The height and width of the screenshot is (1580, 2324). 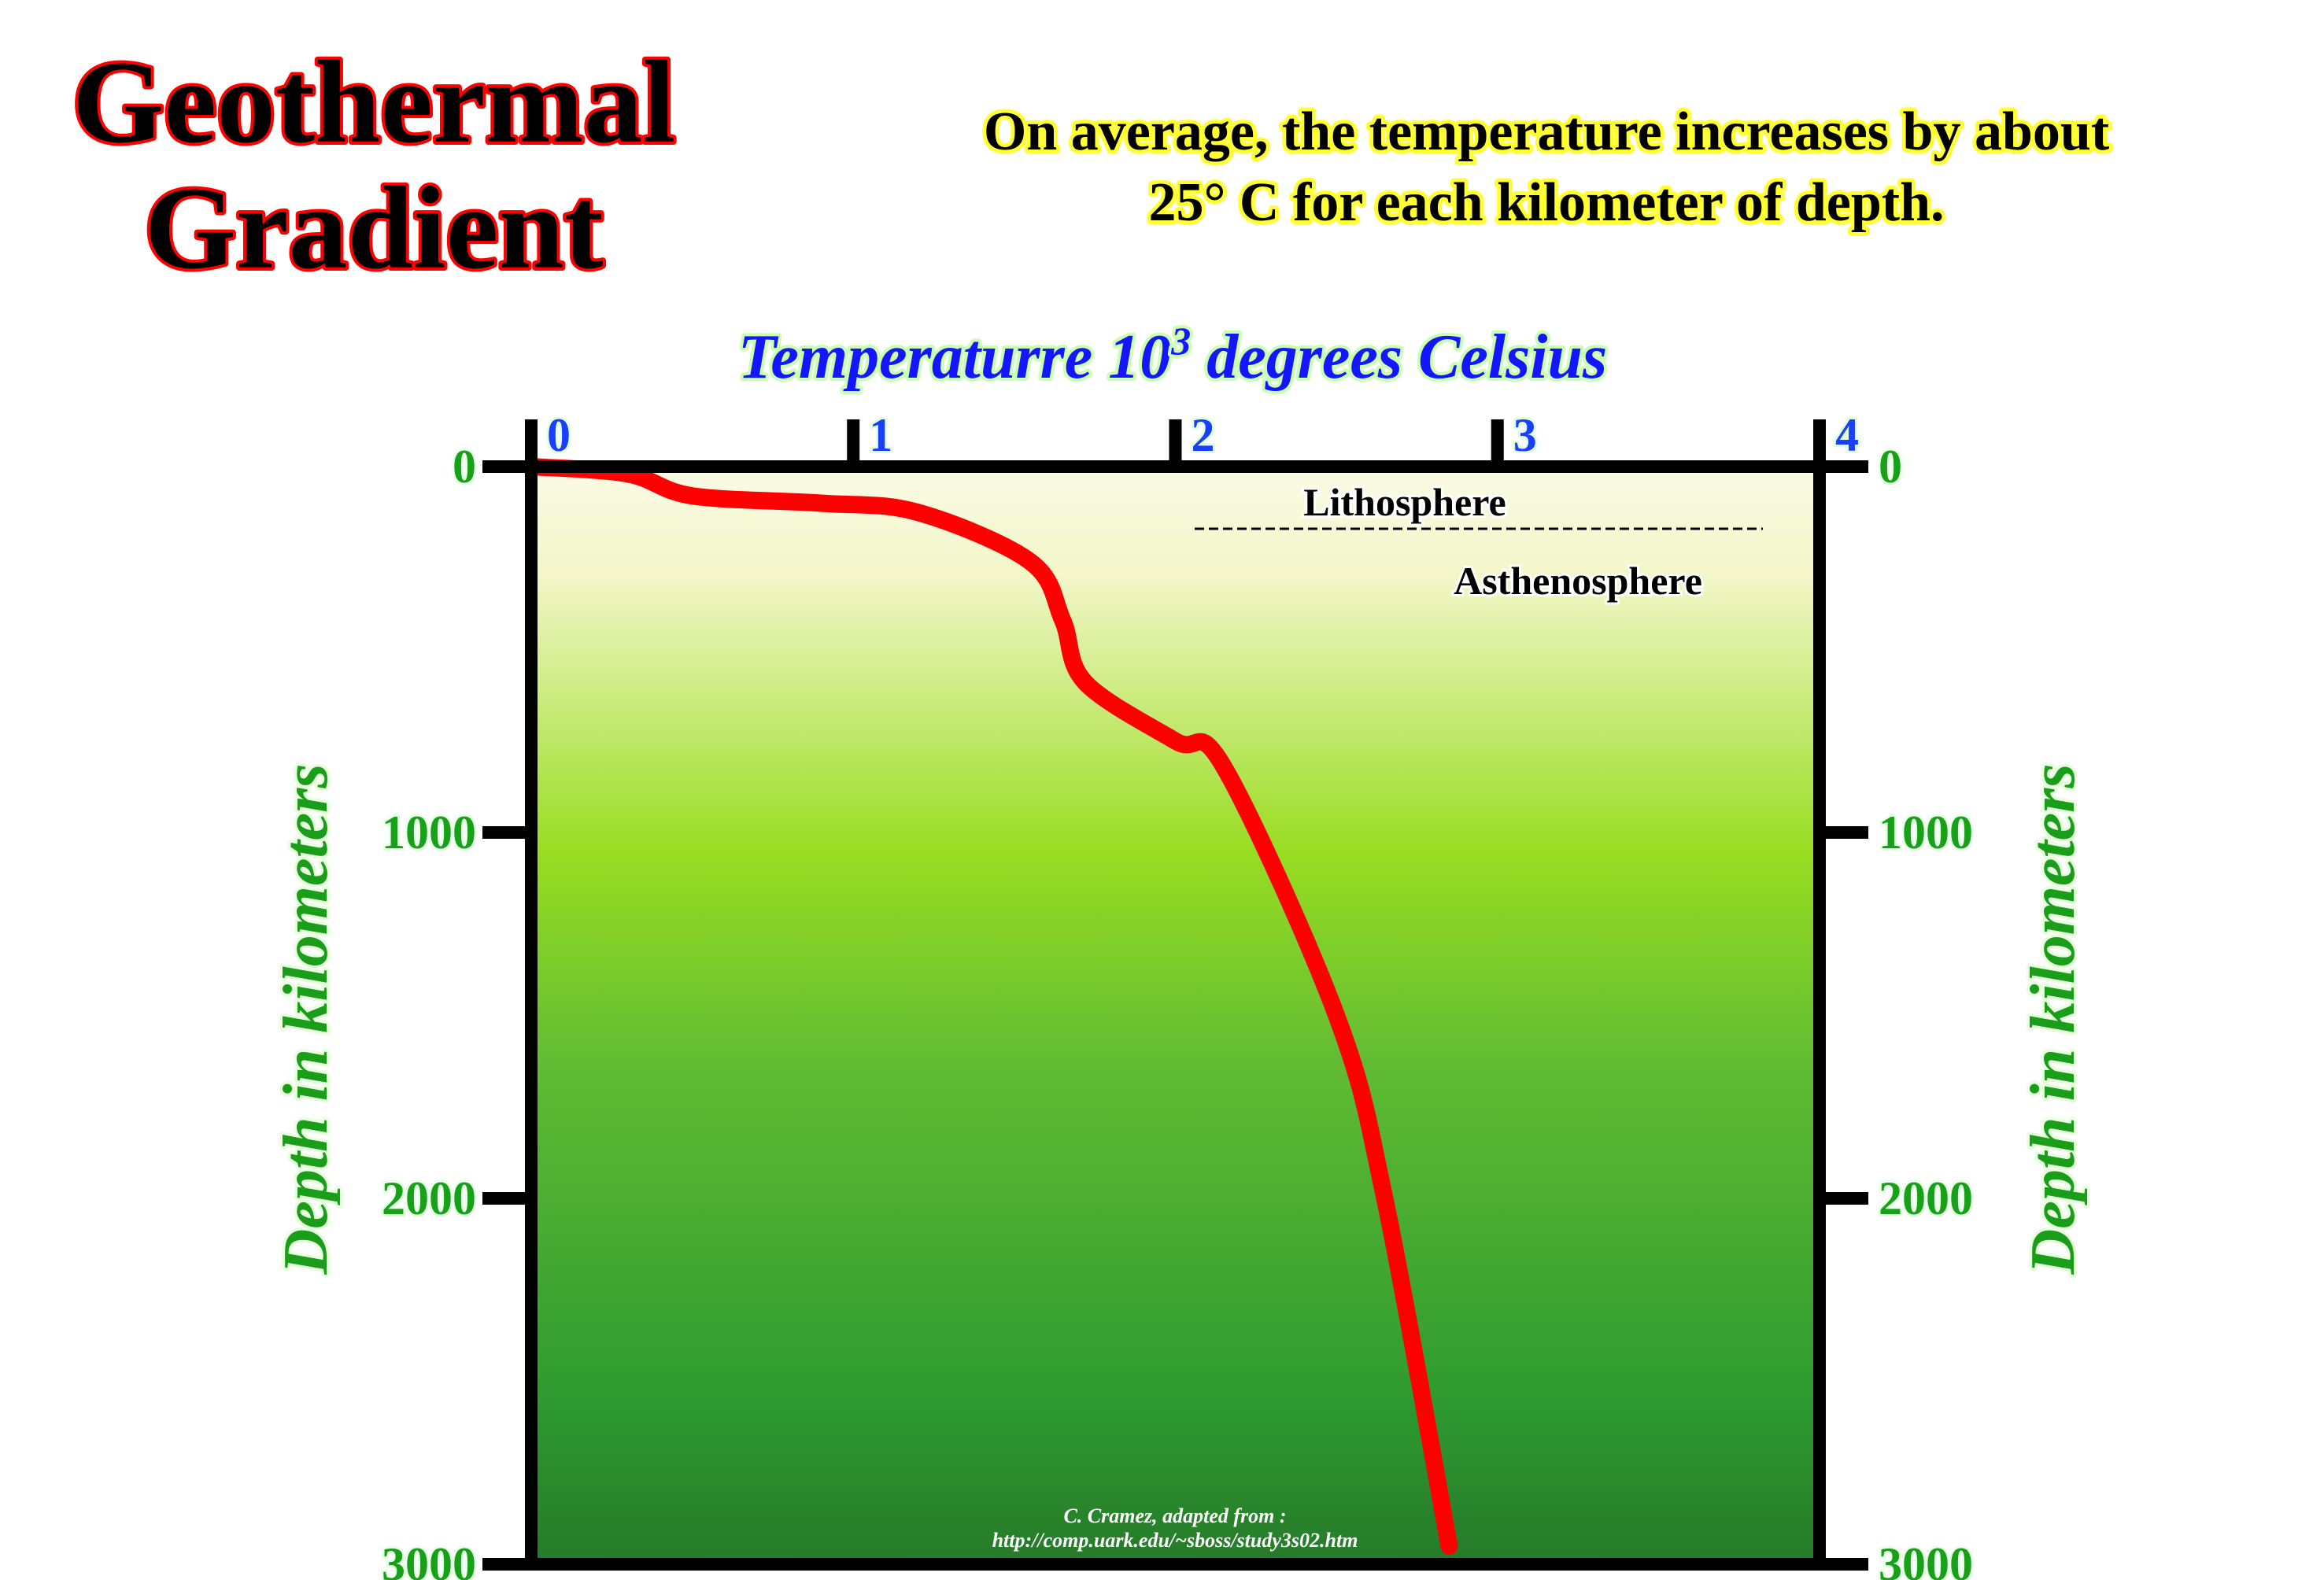 What do you see at coordinates (1847, 435) in the screenshot?
I see `x-tick-label: 4` at bounding box center [1847, 435].